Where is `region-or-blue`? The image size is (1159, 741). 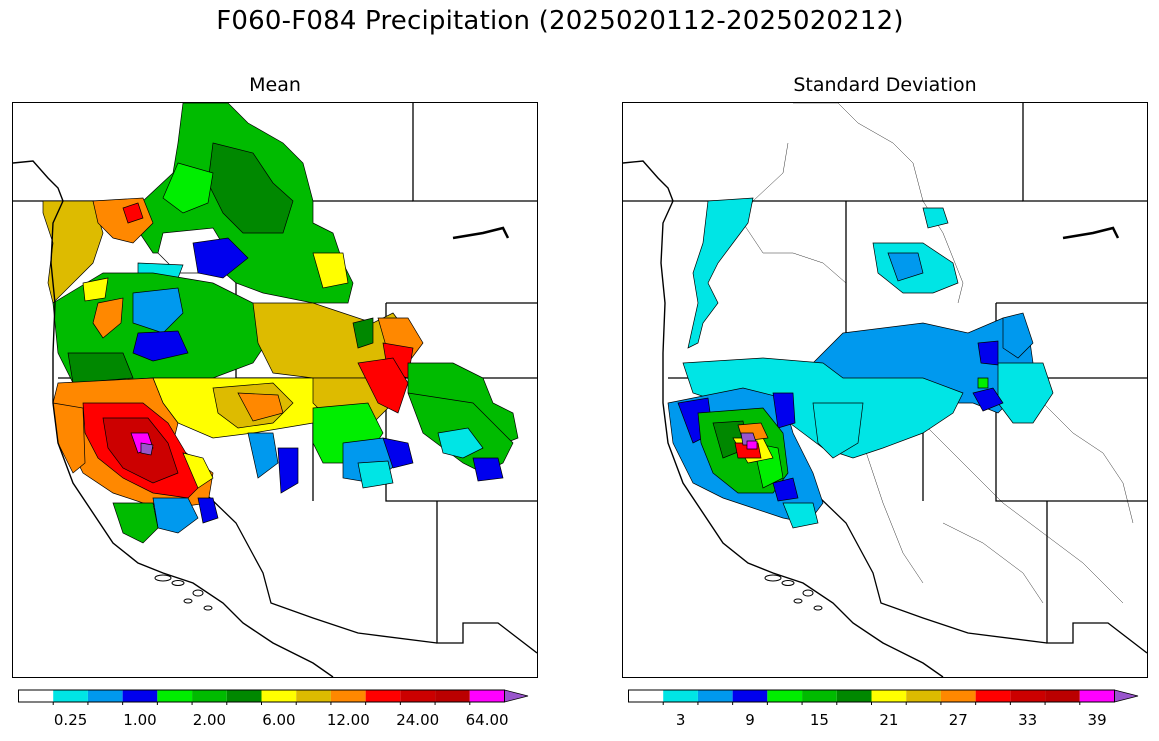 region-or-blue is located at coordinates (158, 310).